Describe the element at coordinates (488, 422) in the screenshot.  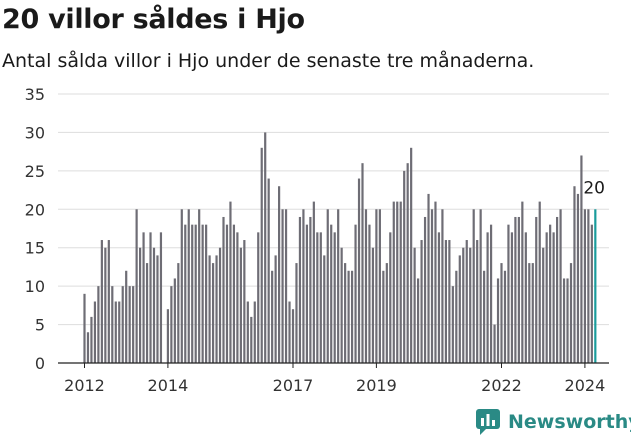
I see `newsworthy-logo-icon` at that location.